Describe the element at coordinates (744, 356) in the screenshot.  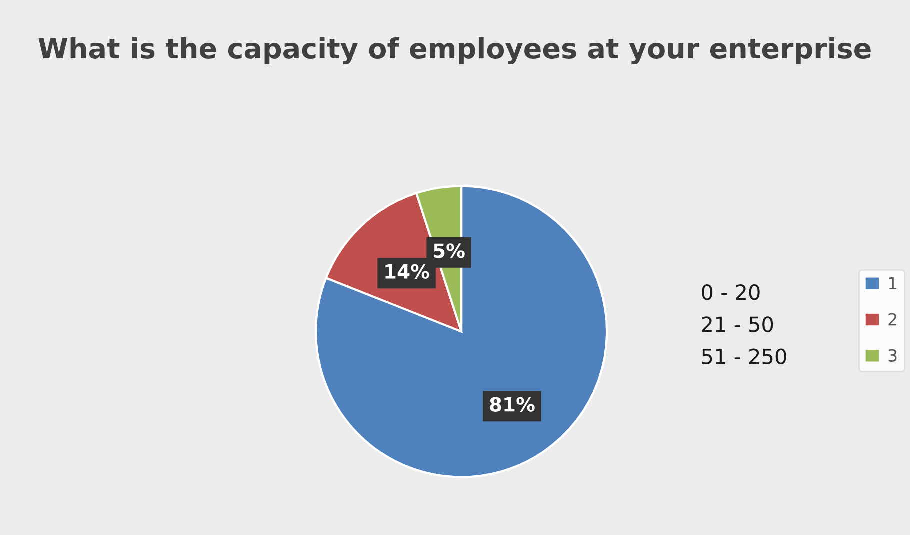
I see `text: 51 - 250` at that location.